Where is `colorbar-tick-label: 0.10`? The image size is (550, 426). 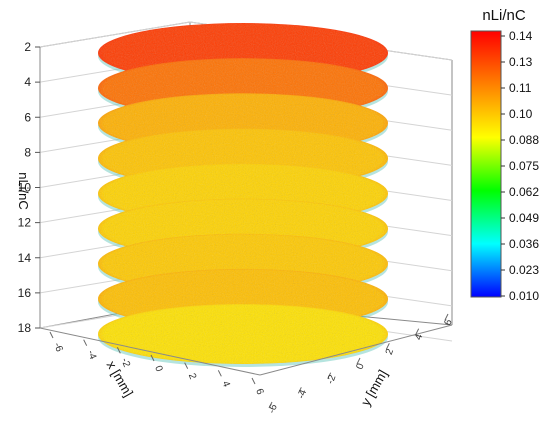 colorbar-tick-label: 0.10 is located at coordinates (521, 114).